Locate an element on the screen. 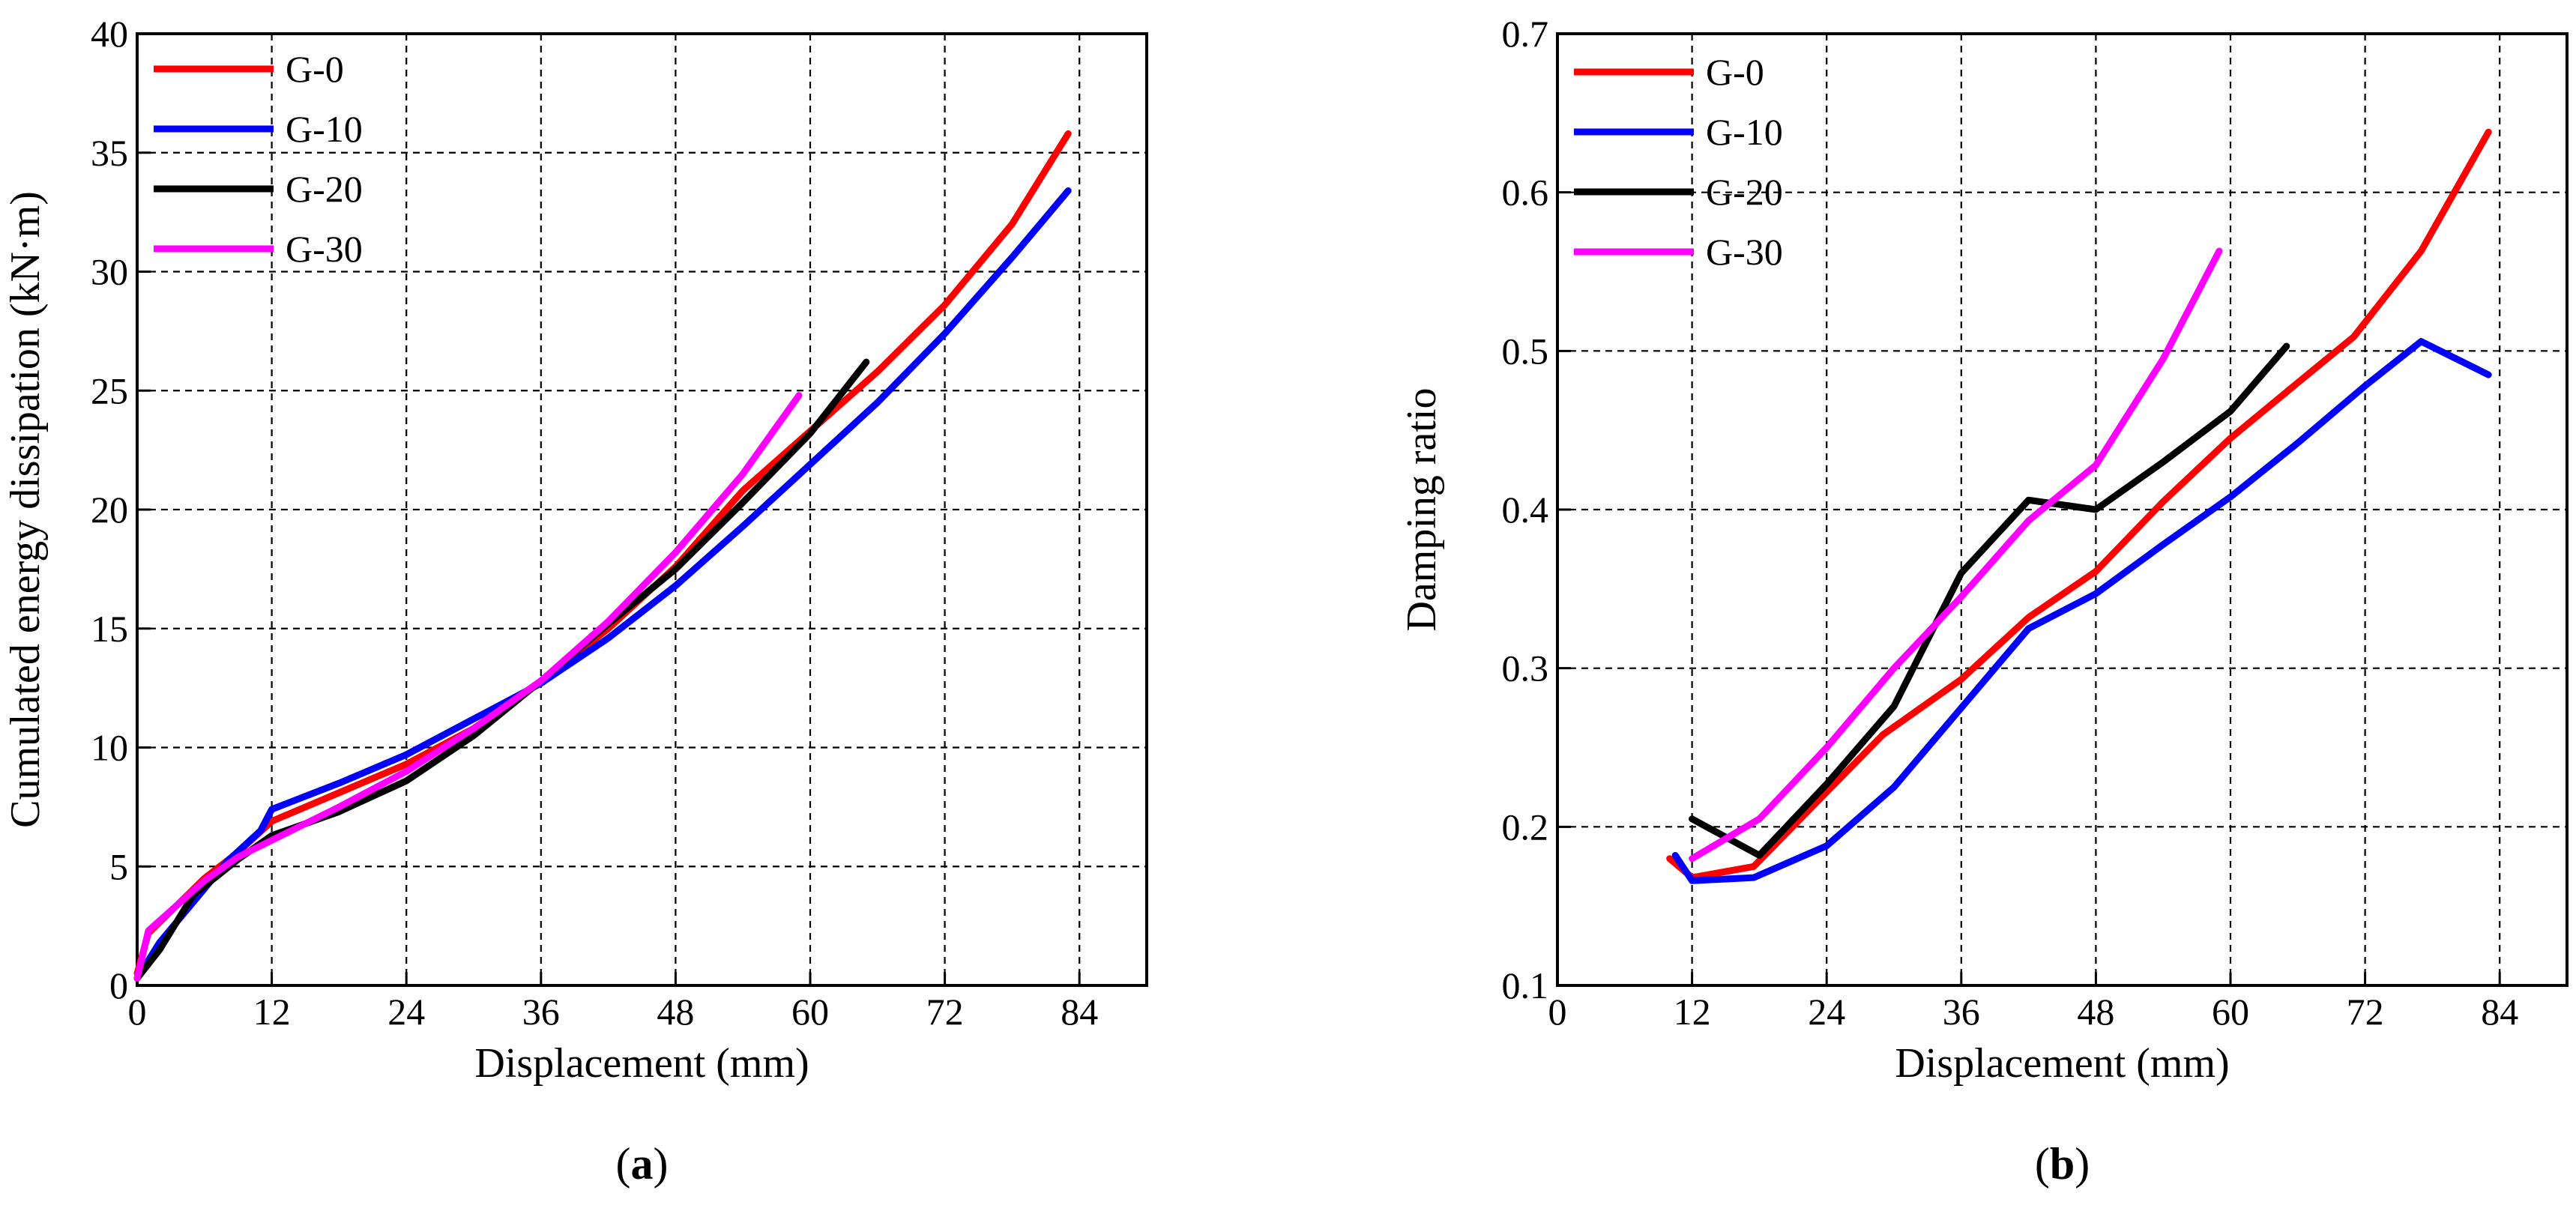  y-tick-label: 35 is located at coordinates (110, 153).